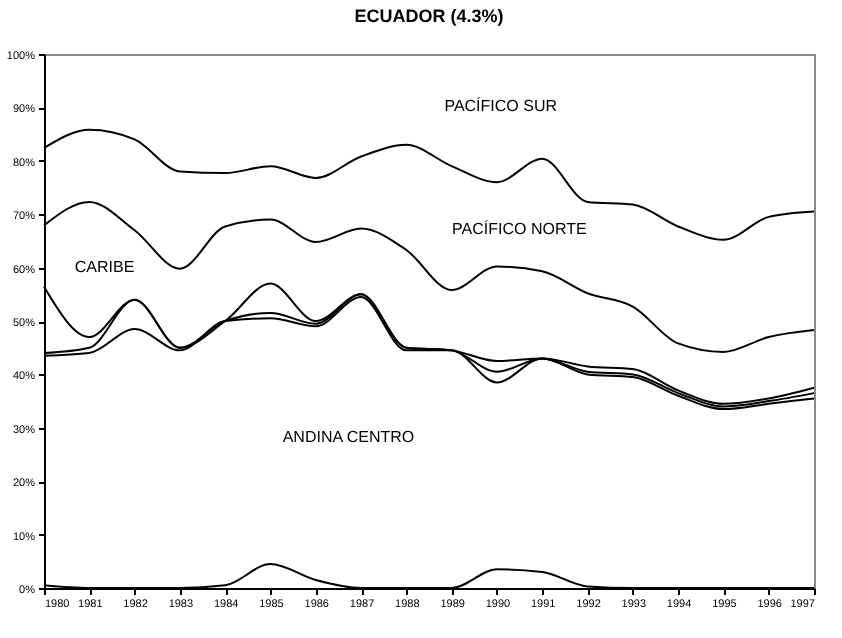 The width and height of the screenshot is (842, 638). What do you see at coordinates (104, 266) in the screenshot?
I see `annotation: CARIBE` at bounding box center [104, 266].